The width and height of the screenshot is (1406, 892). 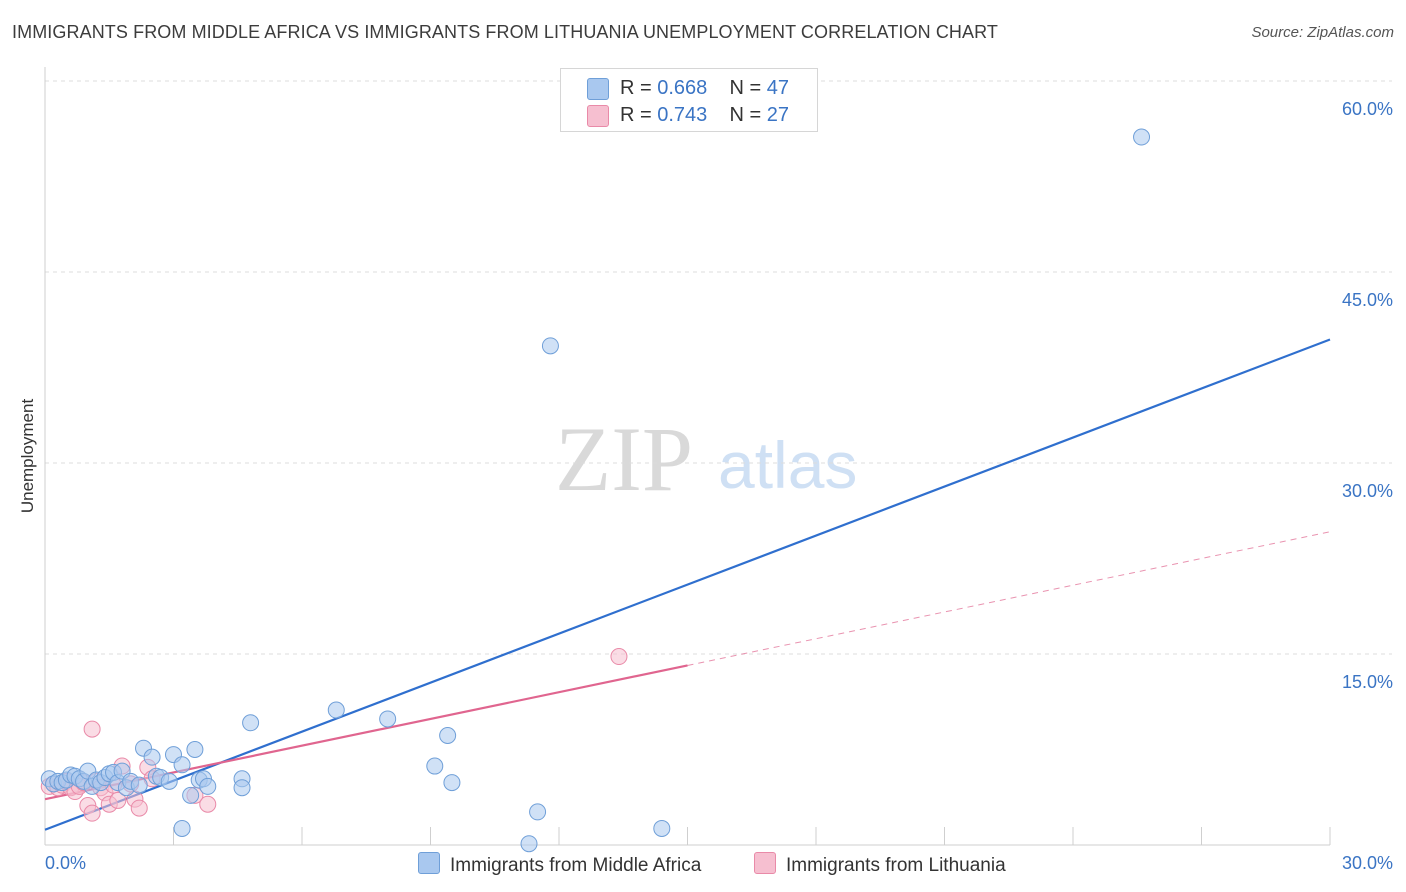 I want to click on trend-extension-lithuania, so click(x=1009, y=598).